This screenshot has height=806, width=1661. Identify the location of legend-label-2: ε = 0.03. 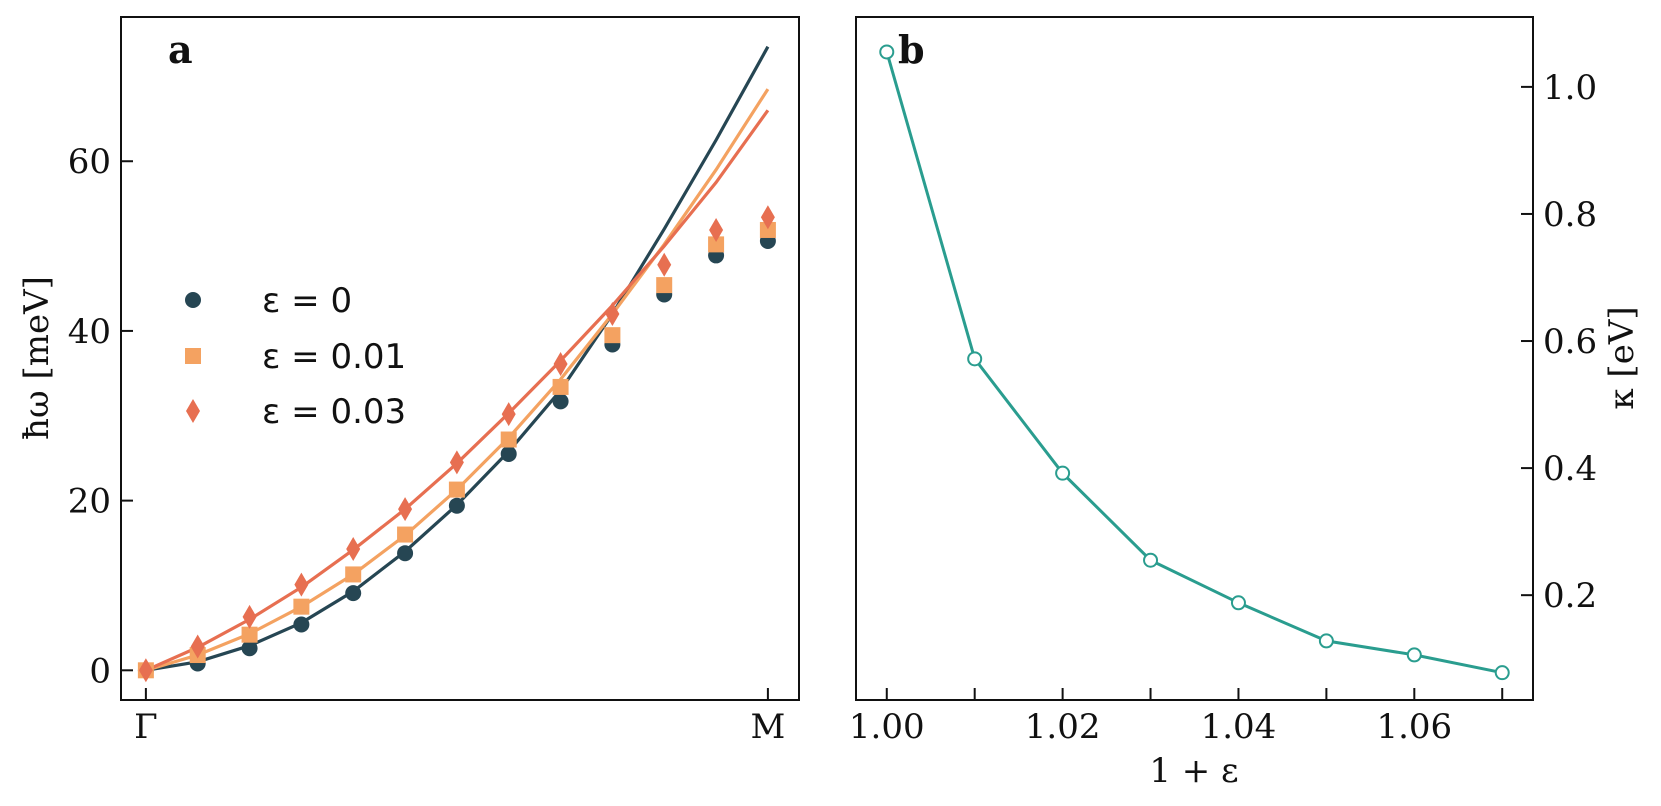
(334, 412).